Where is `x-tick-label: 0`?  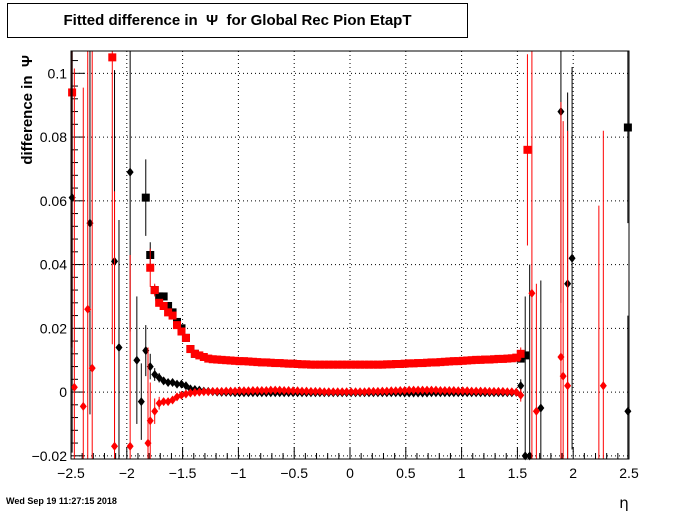 x-tick-label: 0 is located at coordinates (350, 473).